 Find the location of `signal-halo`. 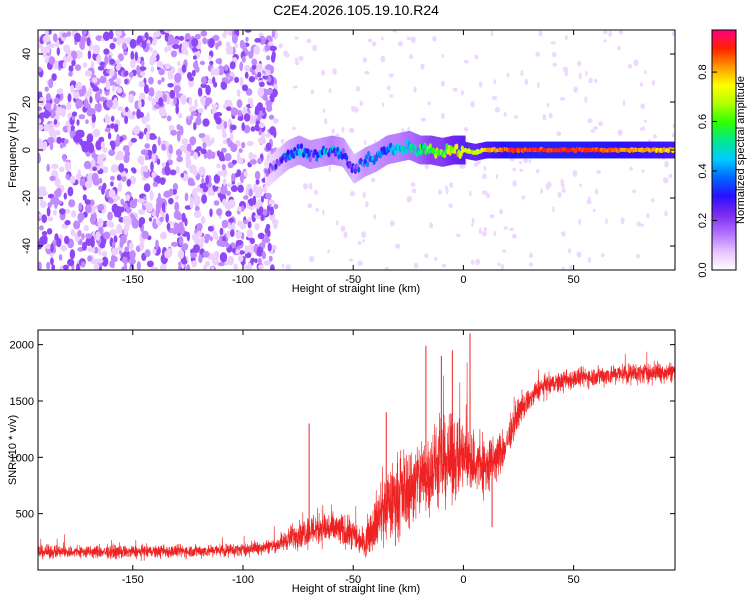

signal-halo is located at coordinates (360, 165).